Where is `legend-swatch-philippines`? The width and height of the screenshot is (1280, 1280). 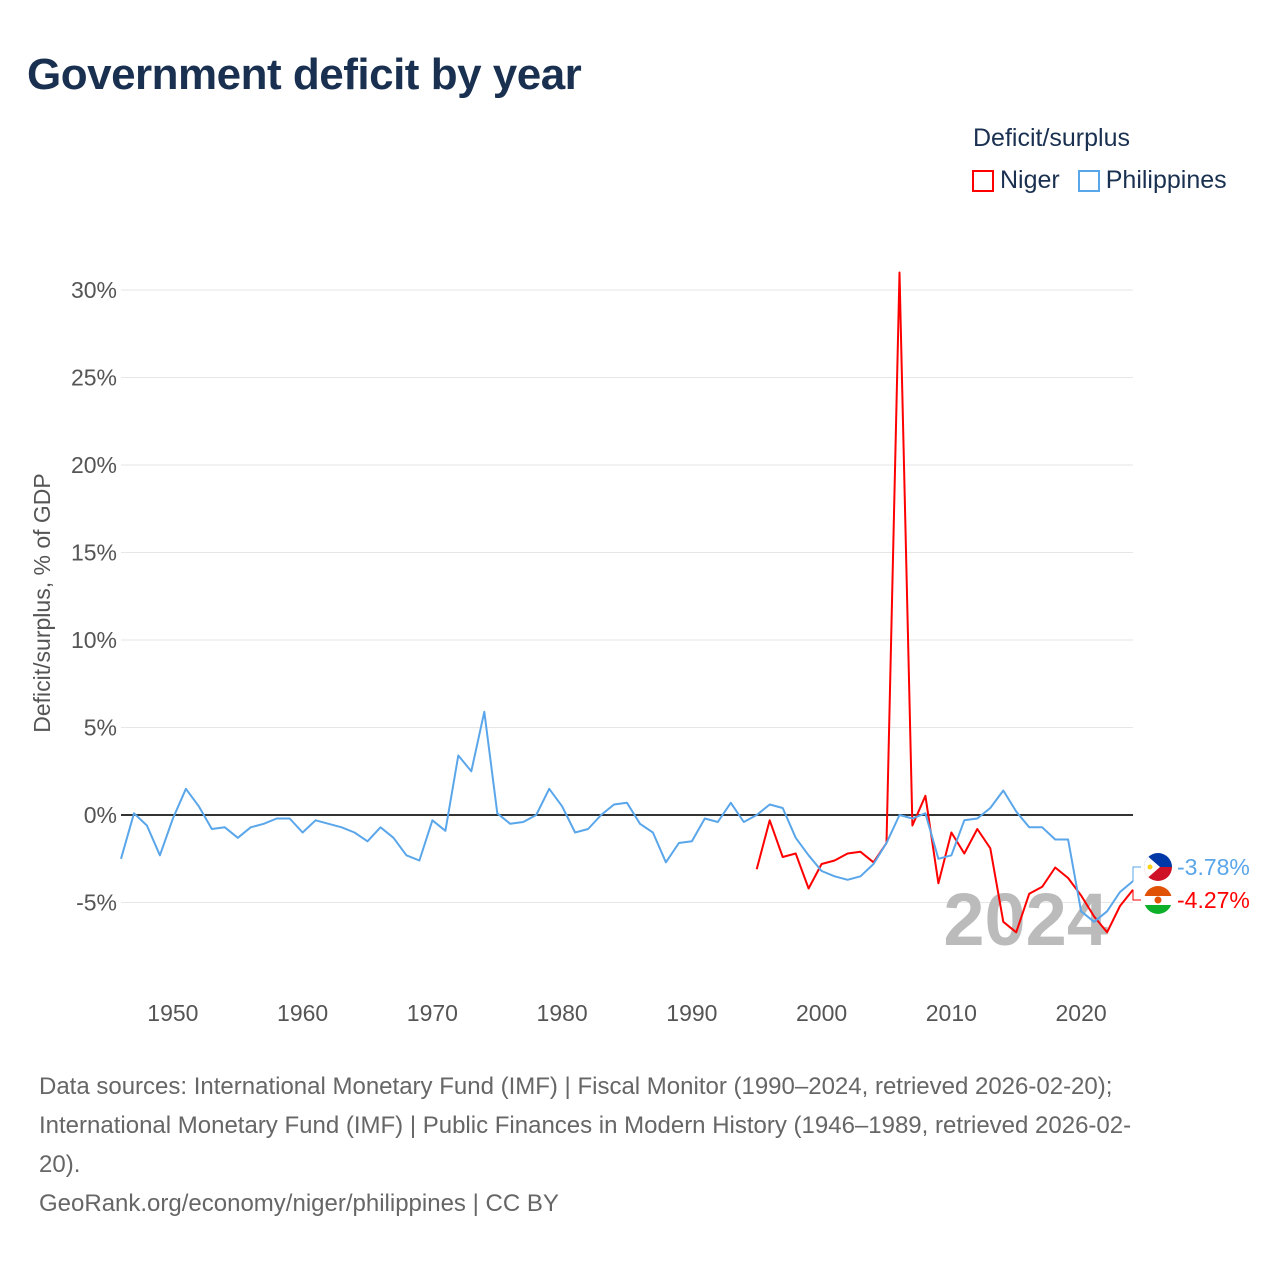 legend-swatch-philippines is located at coordinates (1088, 180).